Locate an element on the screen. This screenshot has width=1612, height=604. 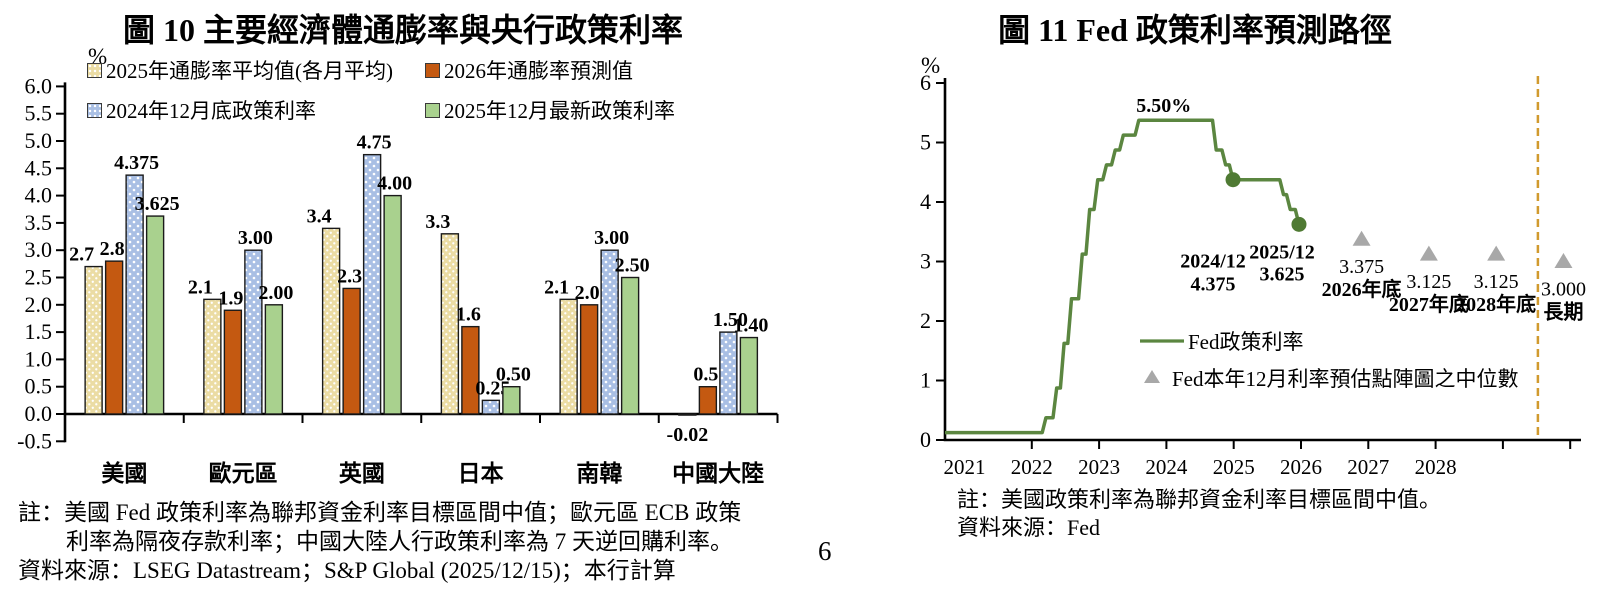
bar-value-label: 2.0 is located at coordinates (587, 293).